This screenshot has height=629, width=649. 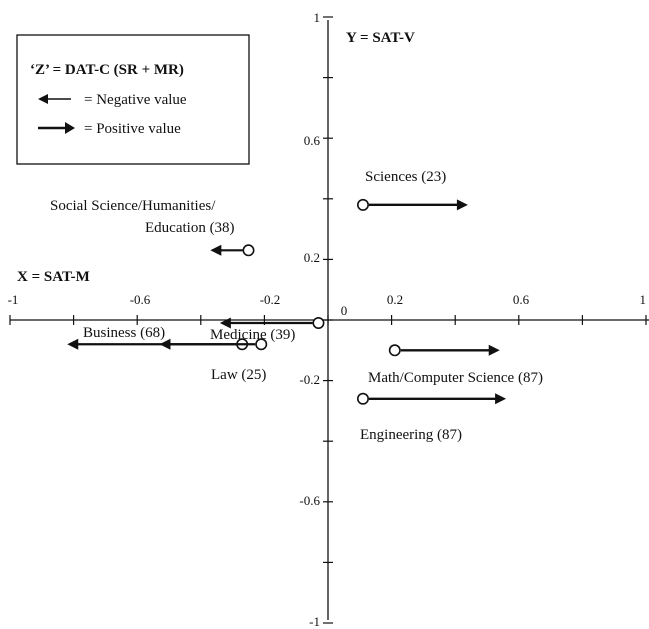 What do you see at coordinates (309, 379) in the screenshot?
I see `y-tick-label: -0.2` at bounding box center [309, 379].